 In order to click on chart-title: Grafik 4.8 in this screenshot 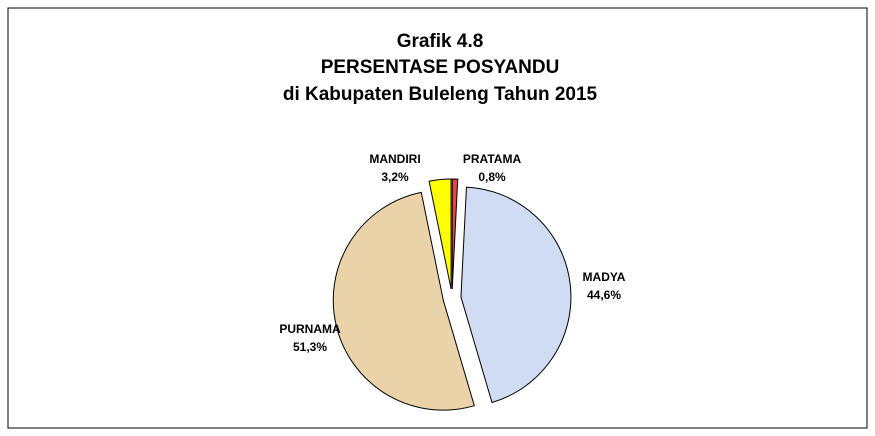, I will do `click(440, 41)`.